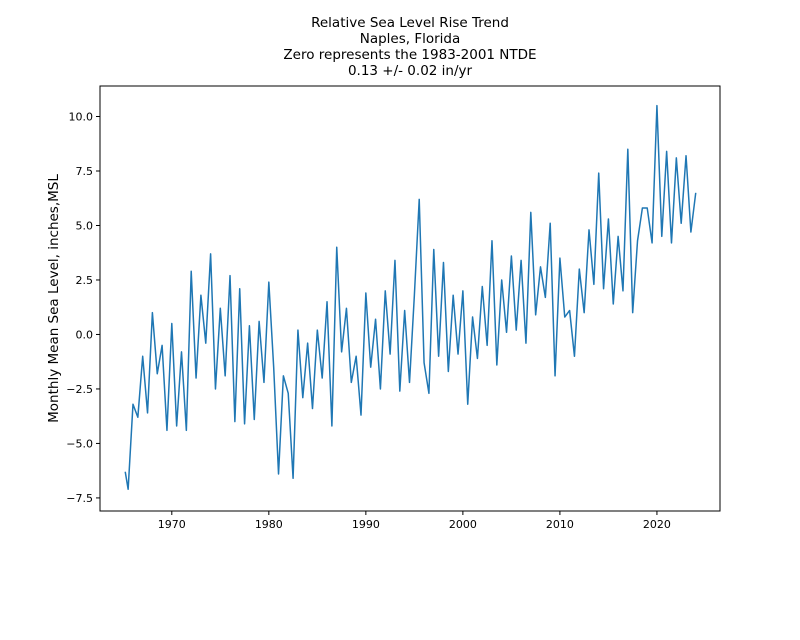  Describe the element at coordinates (366, 524) in the screenshot. I see `x-tick-label: 1990` at that location.